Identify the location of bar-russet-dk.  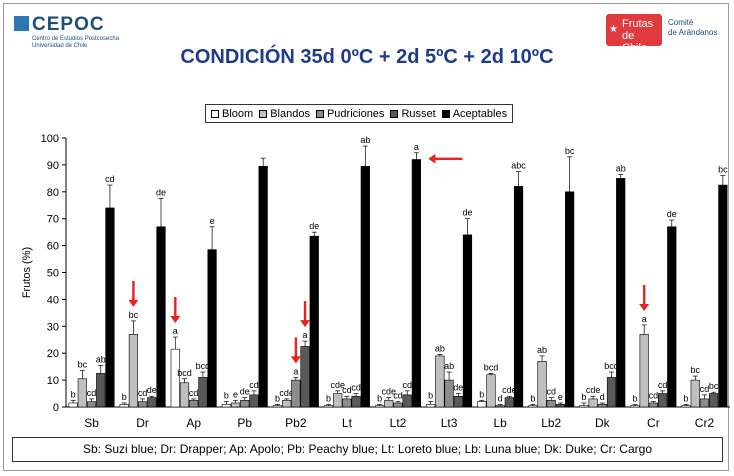
(611, 392).